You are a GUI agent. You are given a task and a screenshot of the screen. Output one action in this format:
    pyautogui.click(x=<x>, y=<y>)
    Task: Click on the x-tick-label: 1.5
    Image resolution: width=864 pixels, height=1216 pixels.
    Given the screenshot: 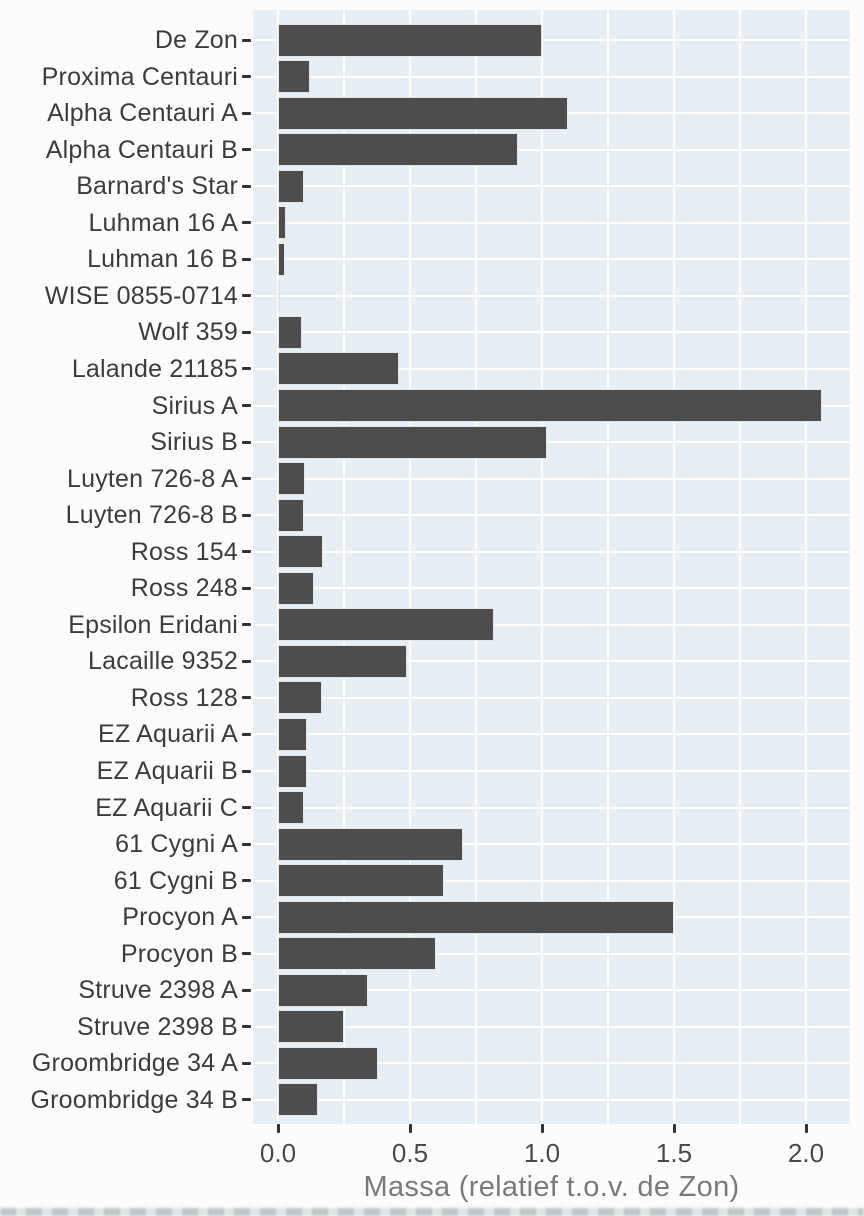 What is the action you would take?
    pyautogui.click(x=674, y=1153)
    